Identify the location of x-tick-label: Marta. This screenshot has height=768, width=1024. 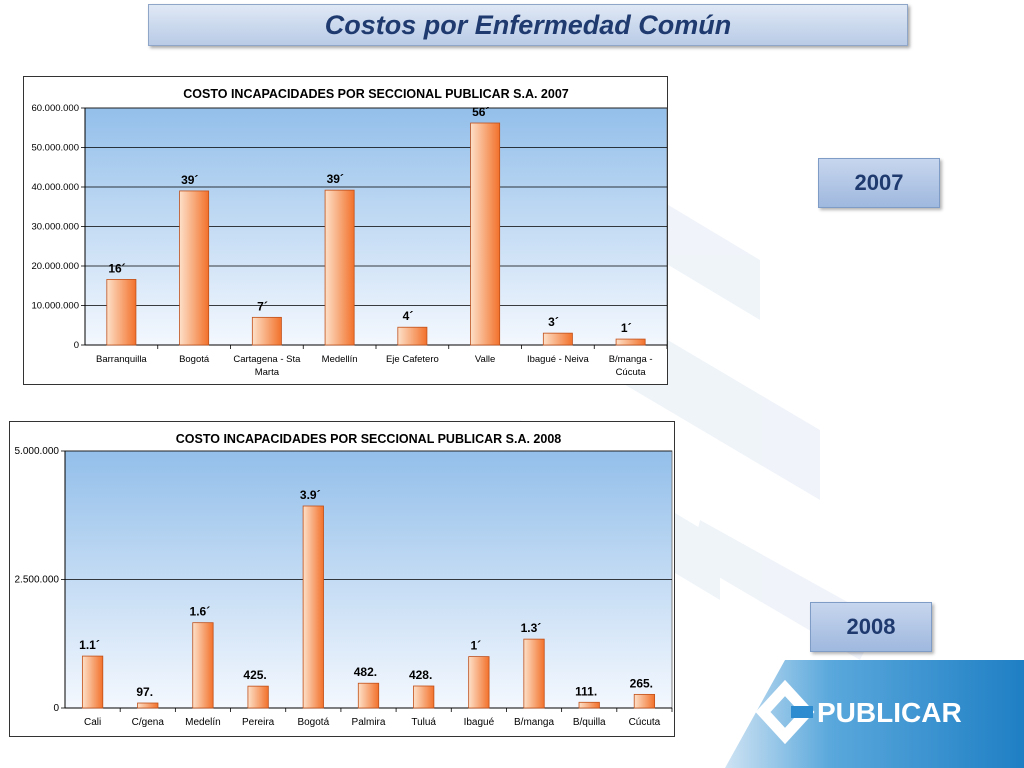
(267, 372).